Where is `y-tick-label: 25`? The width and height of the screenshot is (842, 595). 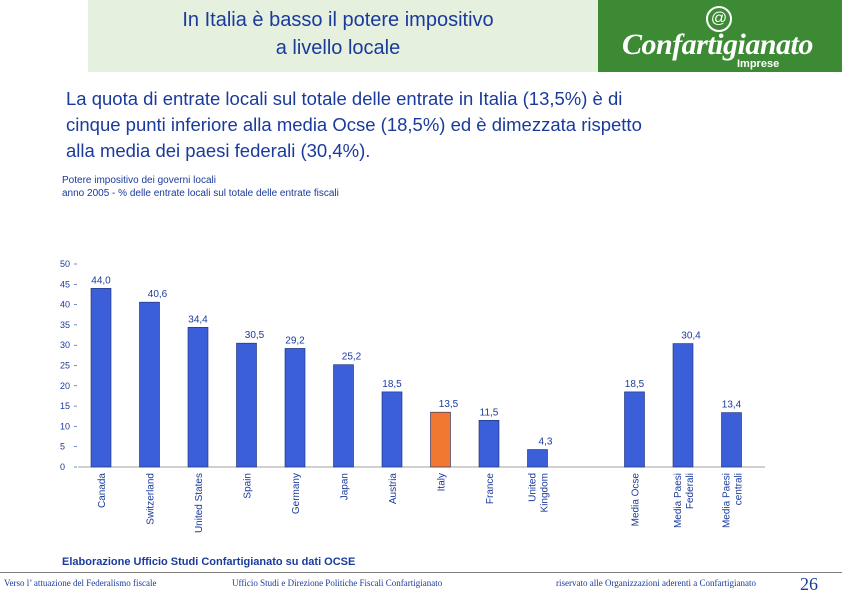 y-tick-label: 25 is located at coordinates (65, 366).